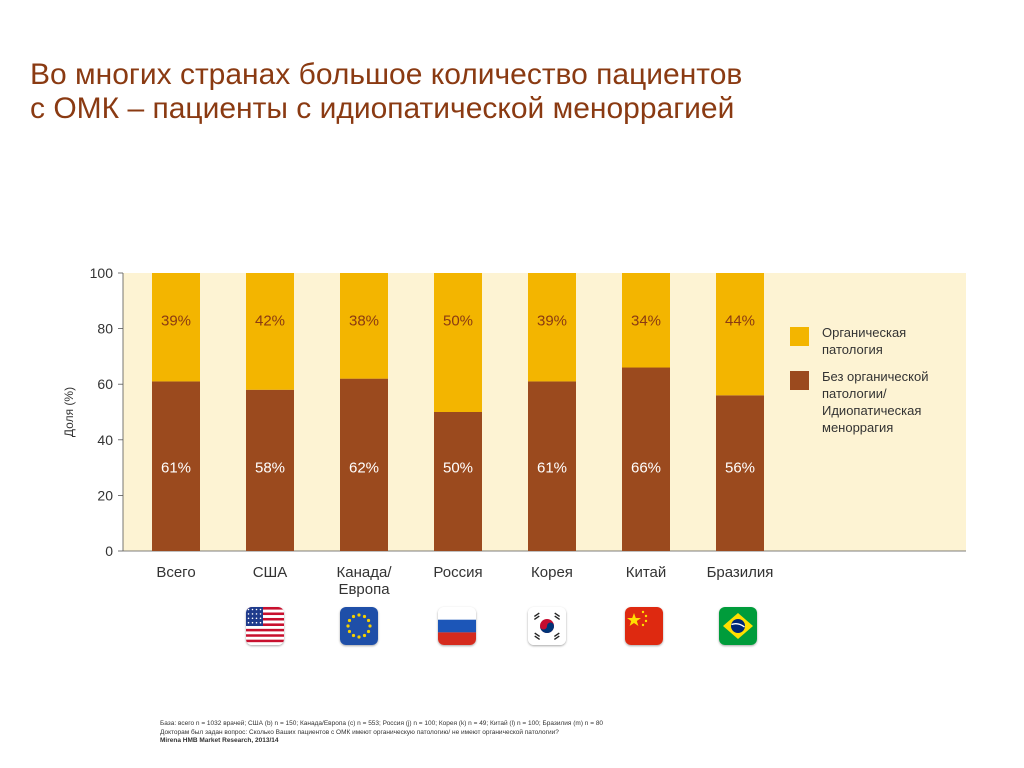 Image resolution: width=1024 pixels, height=768 pixels. Describe the element at coordinates (799, 380) in the screenshot. I see `legend-swatch-idiopathic` at that location.